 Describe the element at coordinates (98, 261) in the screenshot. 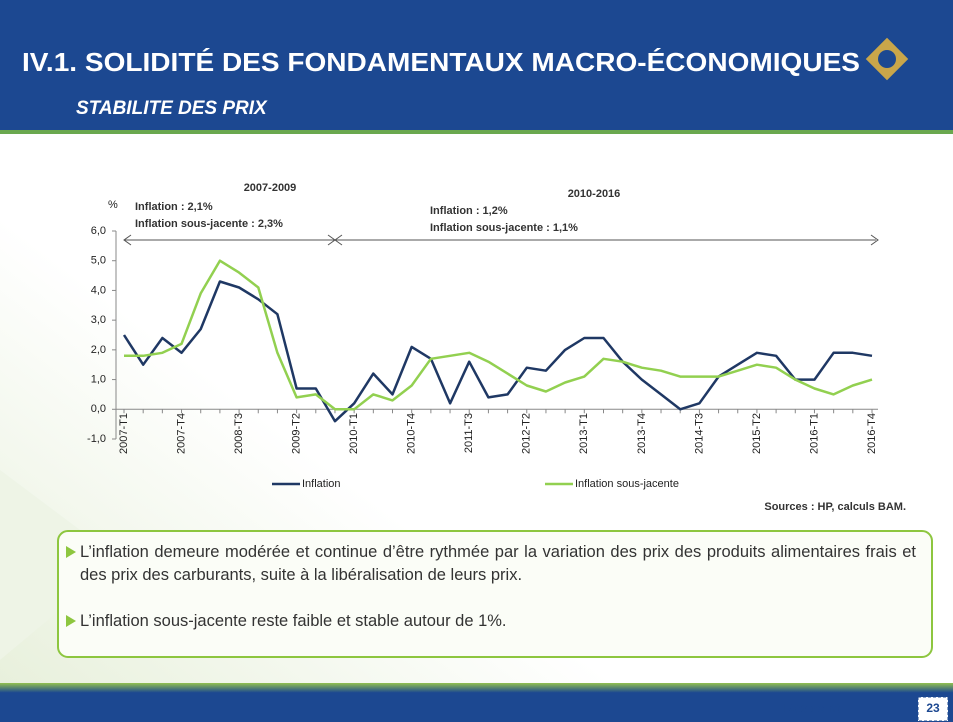

I see `y-tick-label: 5,0` at that location.